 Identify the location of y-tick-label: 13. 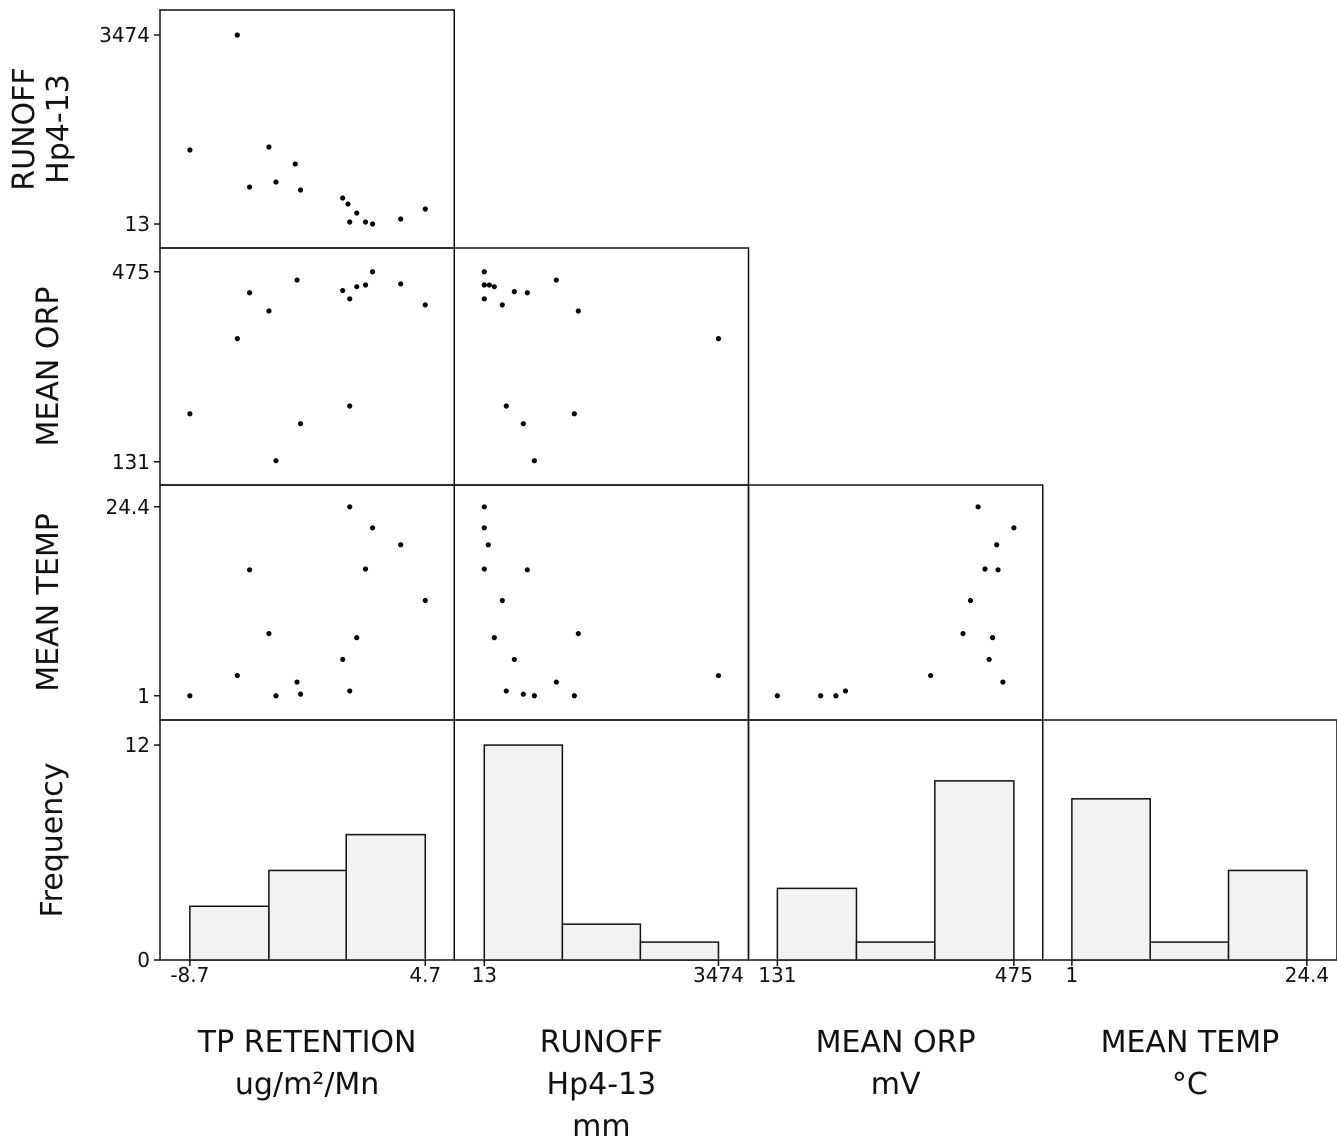
(137, 224).